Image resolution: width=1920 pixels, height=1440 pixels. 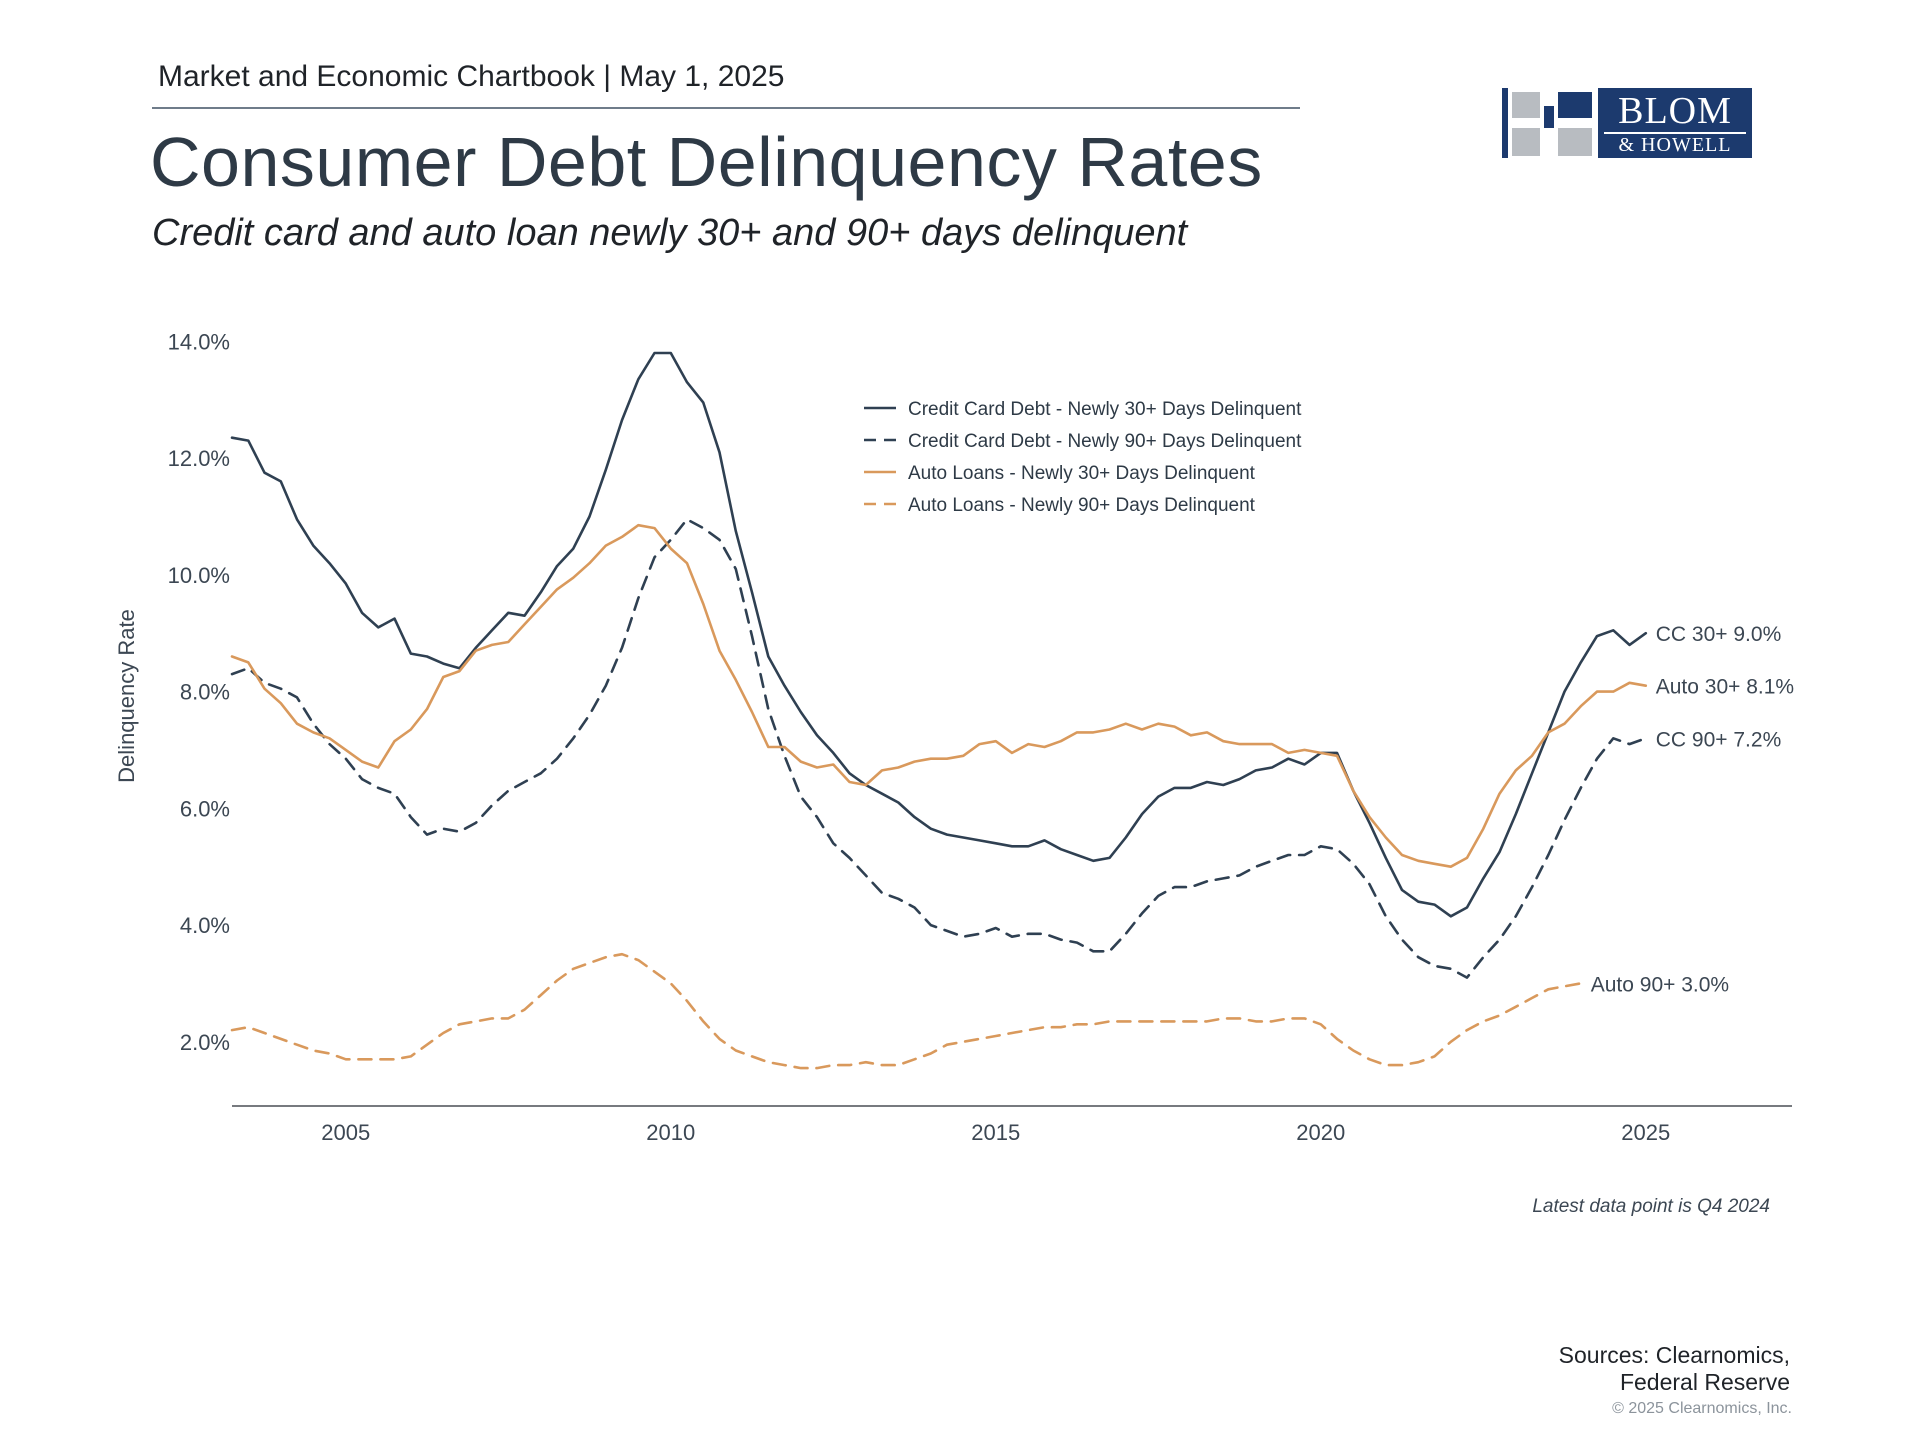 I want to click on series-end-label-2: CC 90+ 7.2%, so click(x=1719, y=739).